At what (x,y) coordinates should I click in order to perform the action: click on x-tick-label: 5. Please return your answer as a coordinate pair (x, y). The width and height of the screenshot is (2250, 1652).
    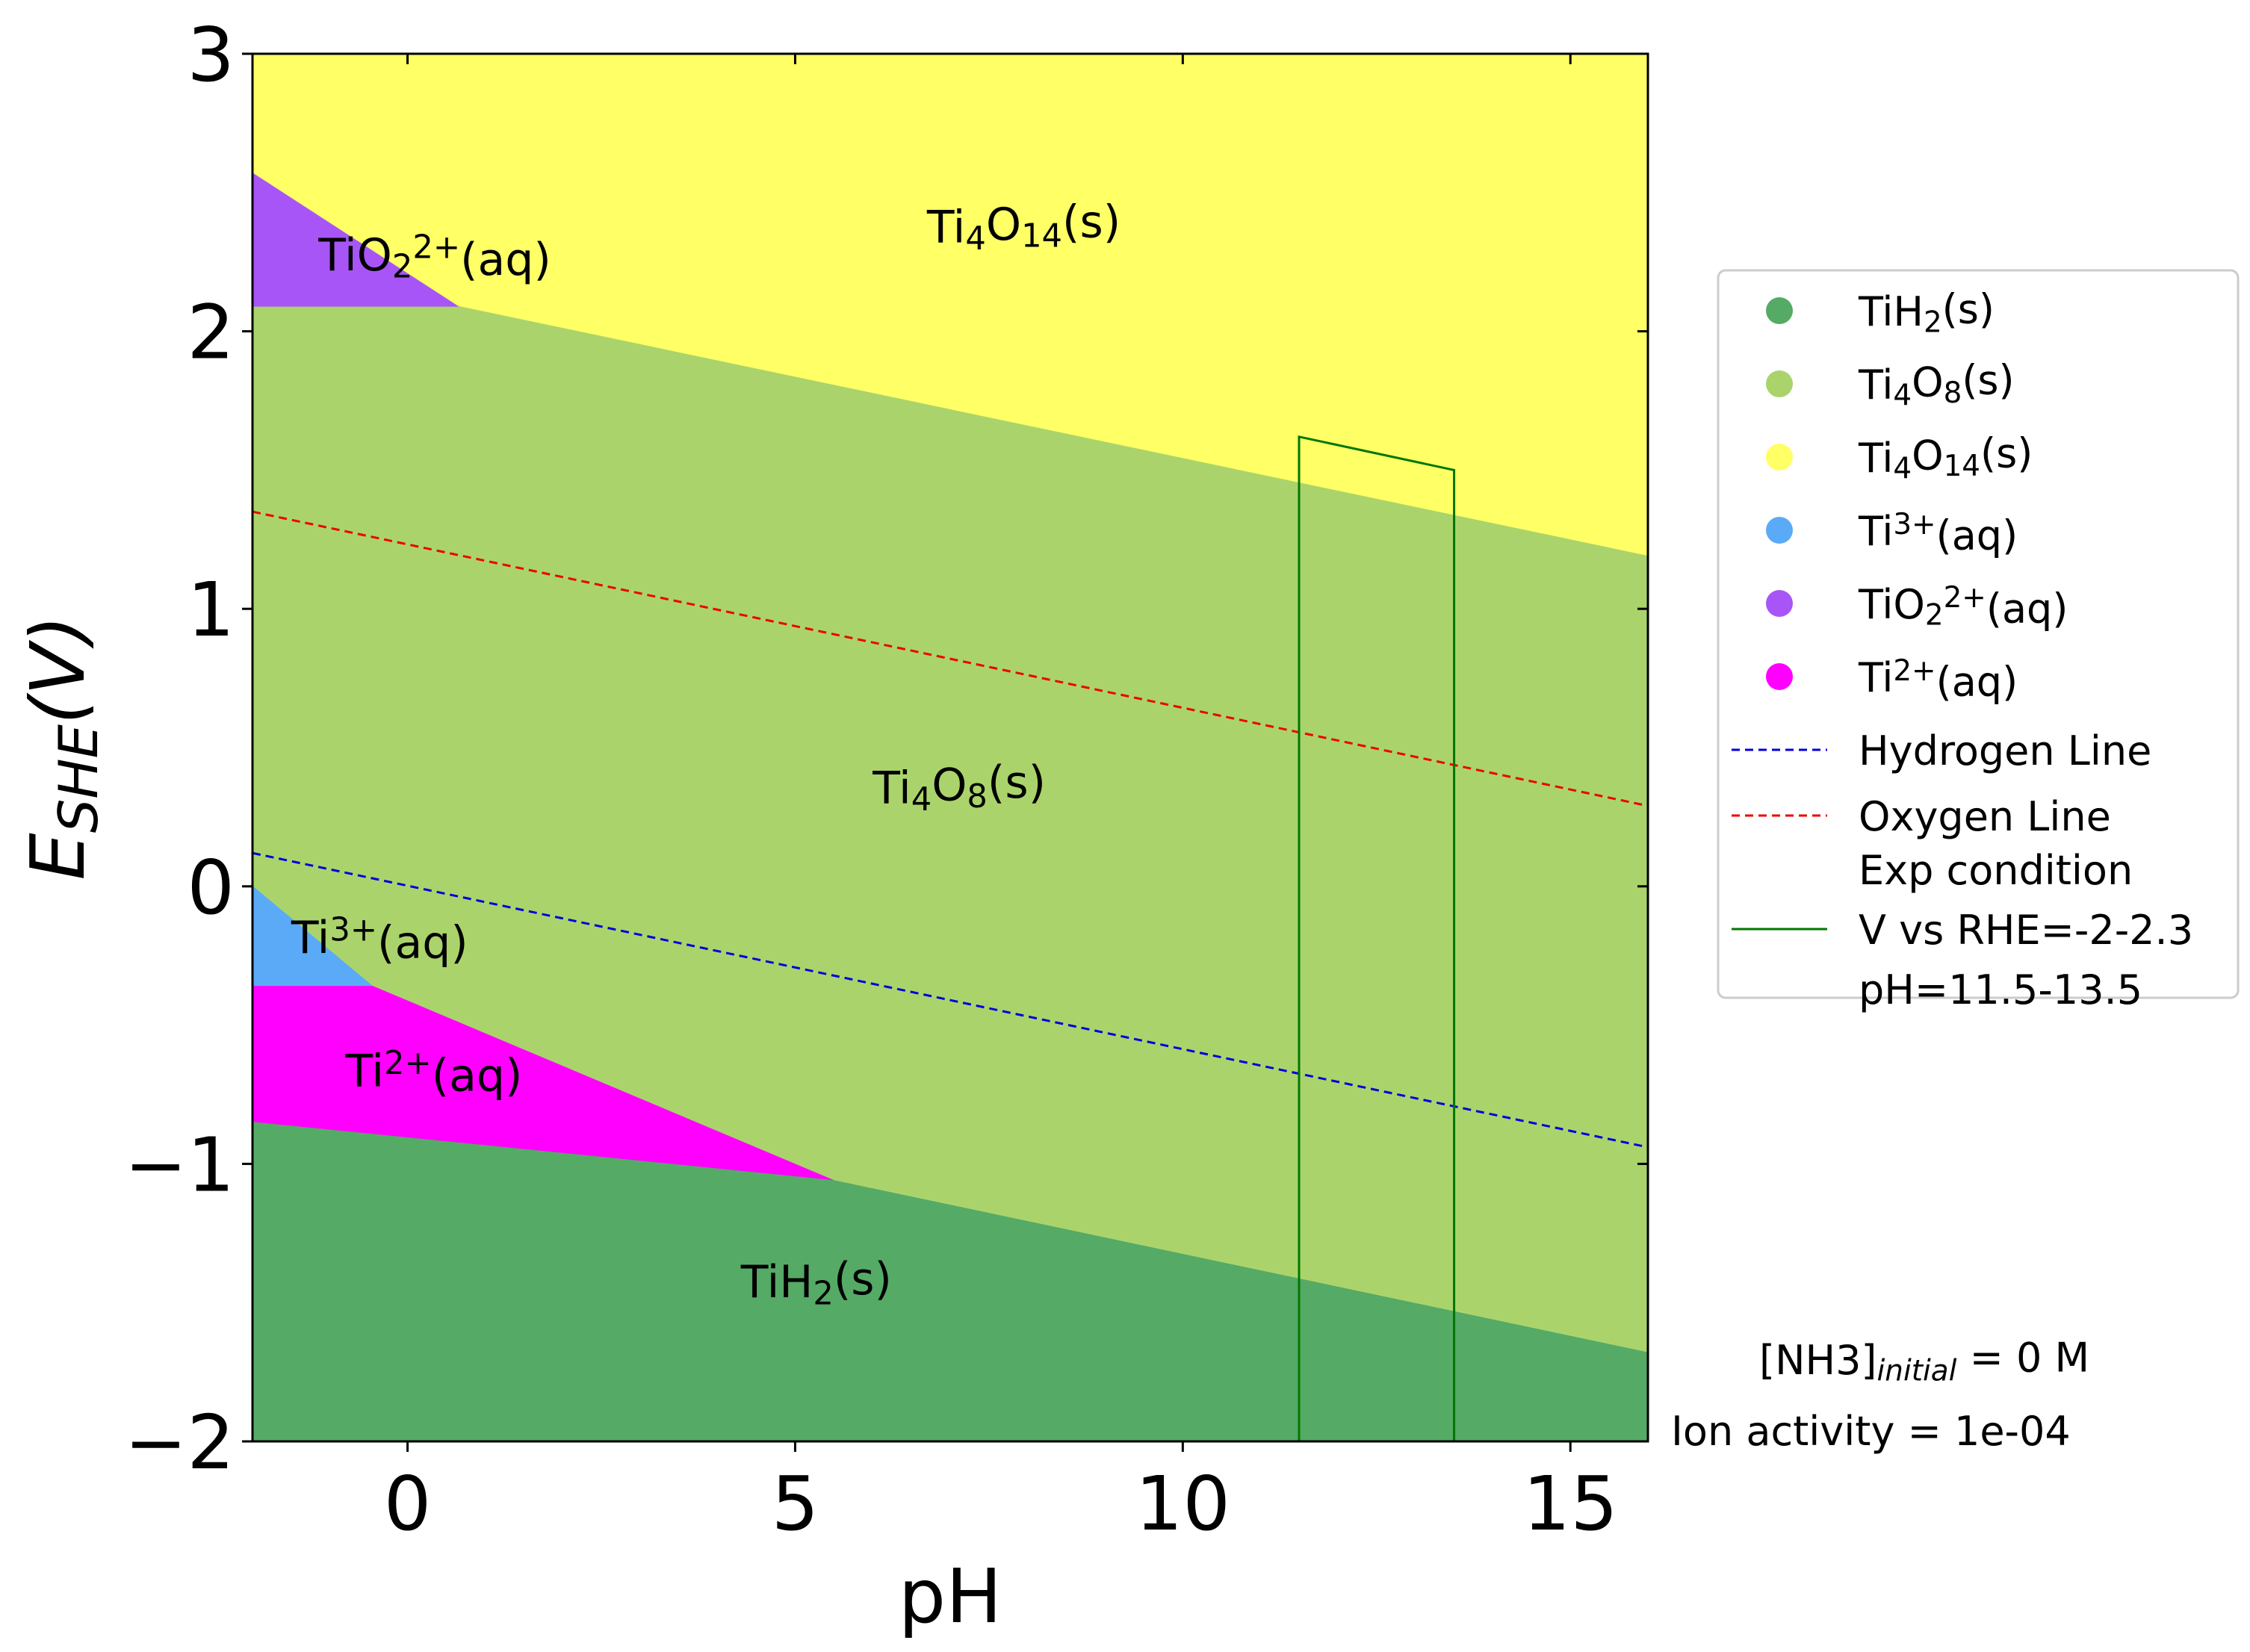
    Looking at the image, I should click on (795, 1503).